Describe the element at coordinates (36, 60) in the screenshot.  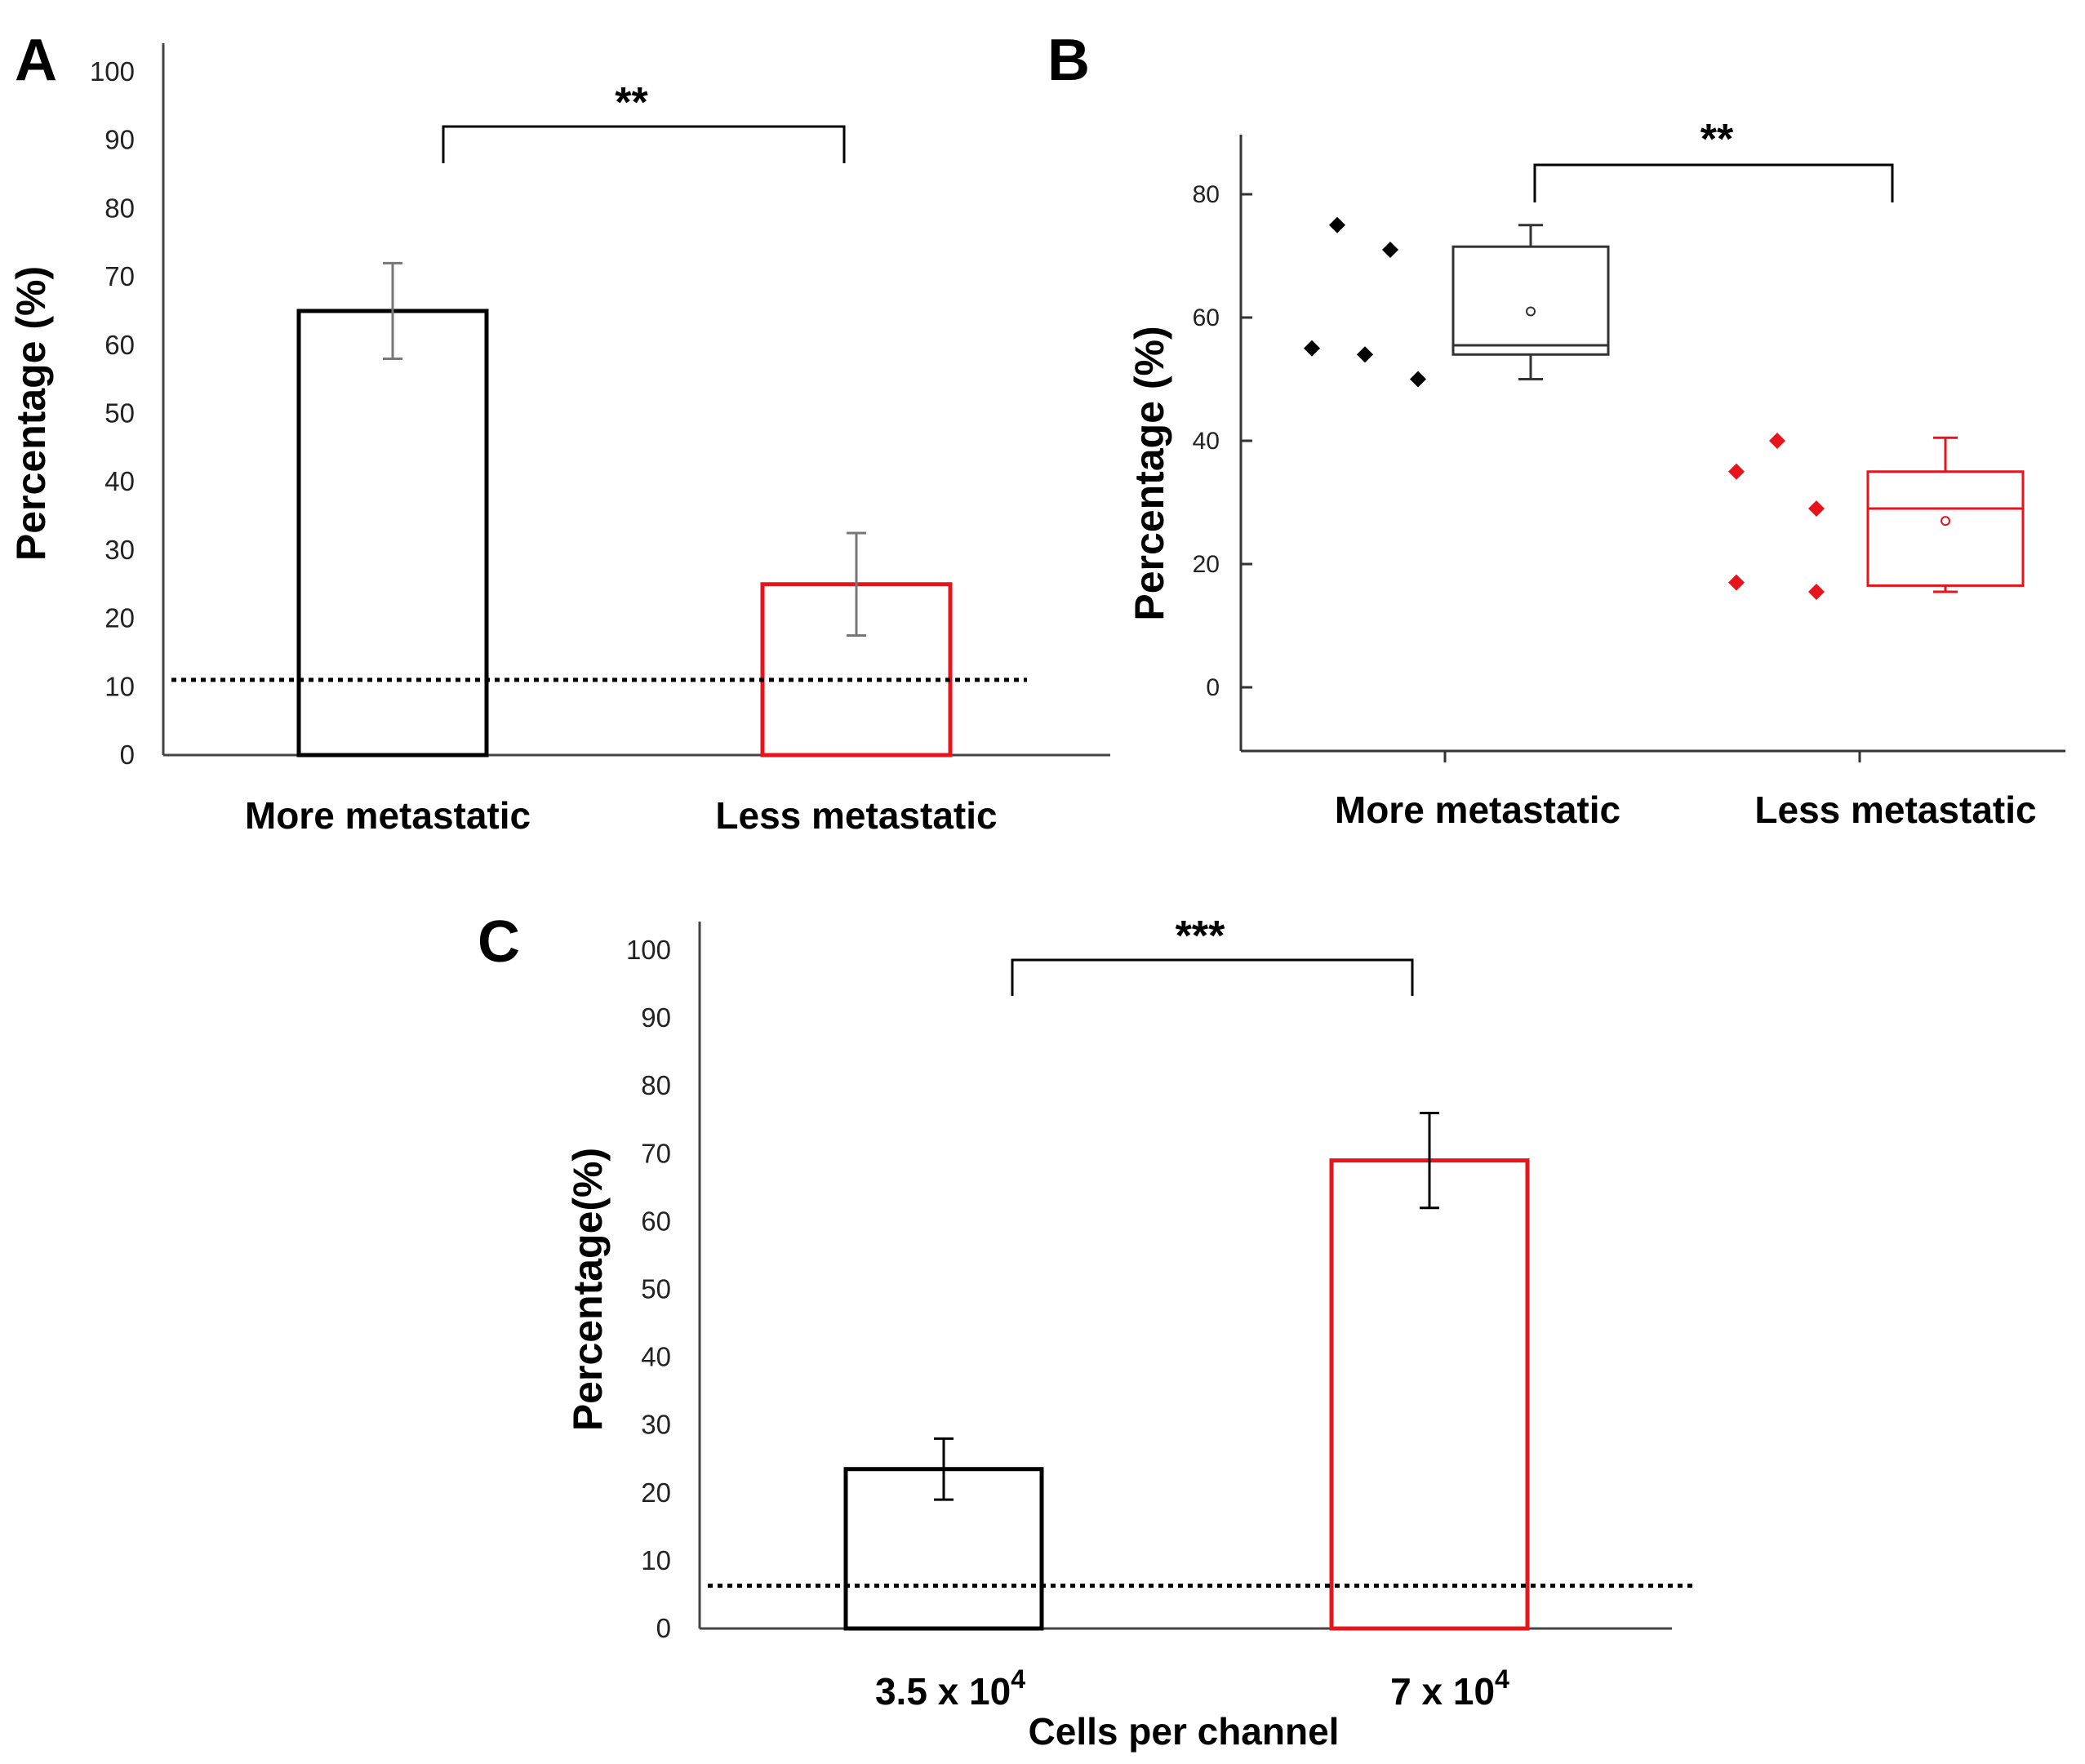
I see `panel-letter: A` at that location.